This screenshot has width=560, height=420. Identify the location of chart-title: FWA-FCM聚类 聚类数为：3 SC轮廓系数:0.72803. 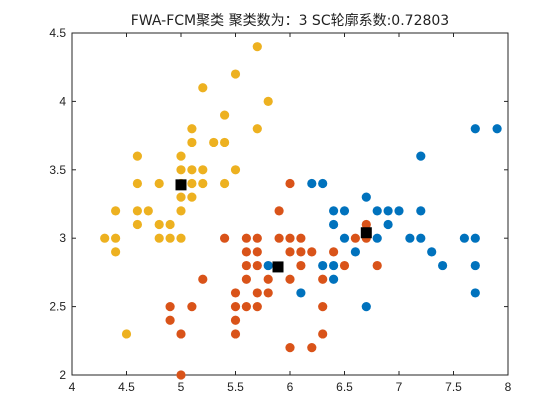
(290, 20).